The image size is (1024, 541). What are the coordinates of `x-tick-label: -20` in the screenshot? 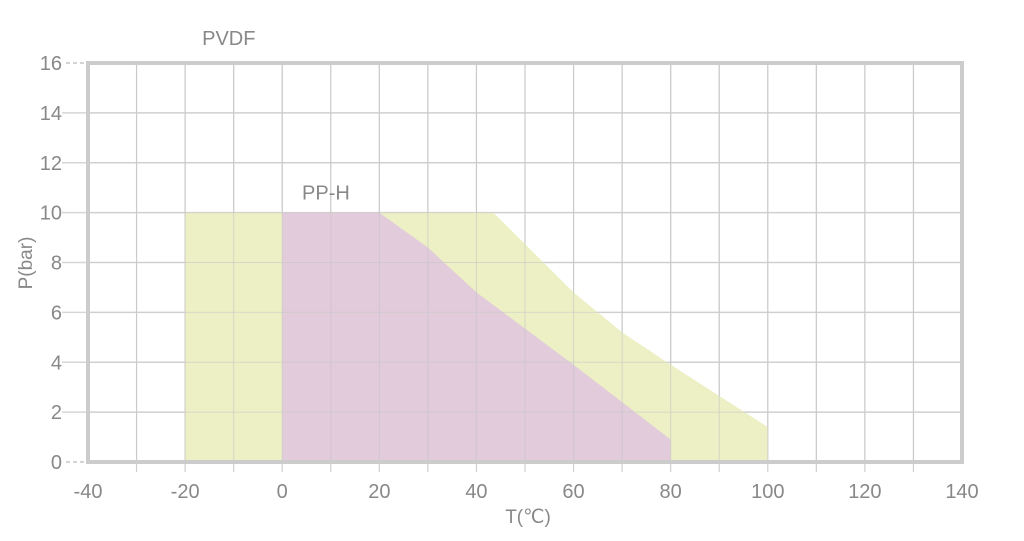 It's located at (185, 492).